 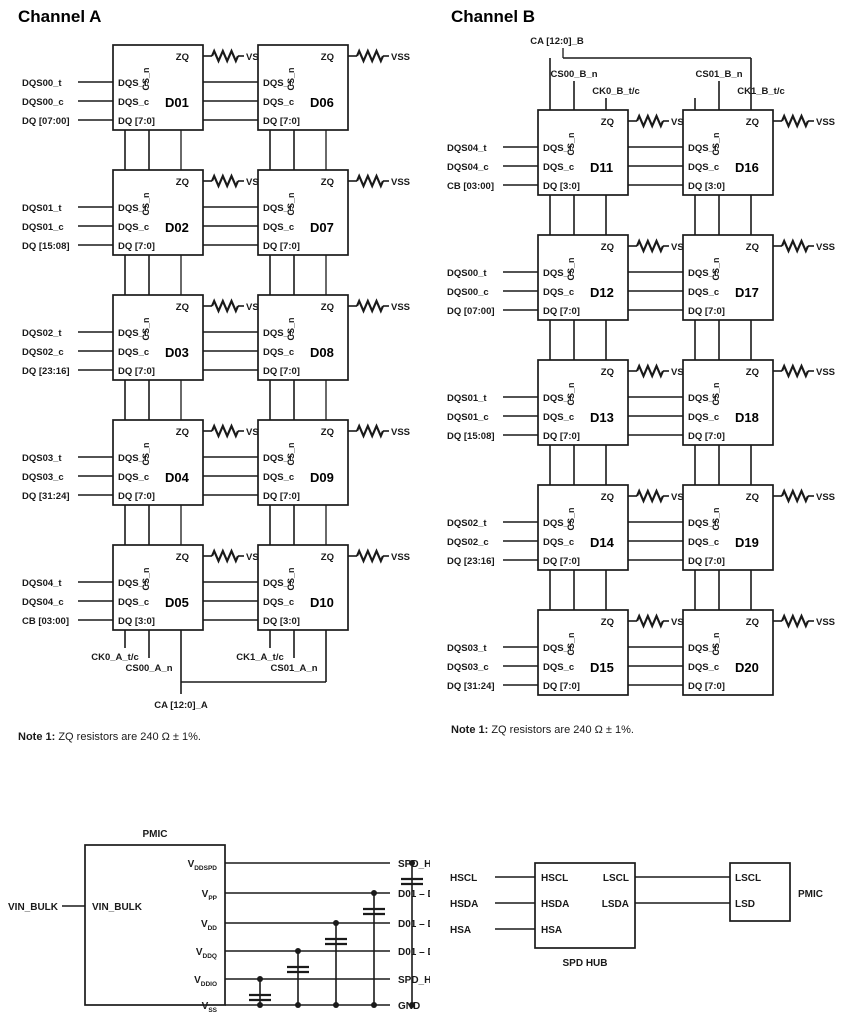 What do you see at coordinates (468, 542) in the screenshot?
I see `signal-label-dqs-c: DQS02_c` at bounding box center [468, 542].